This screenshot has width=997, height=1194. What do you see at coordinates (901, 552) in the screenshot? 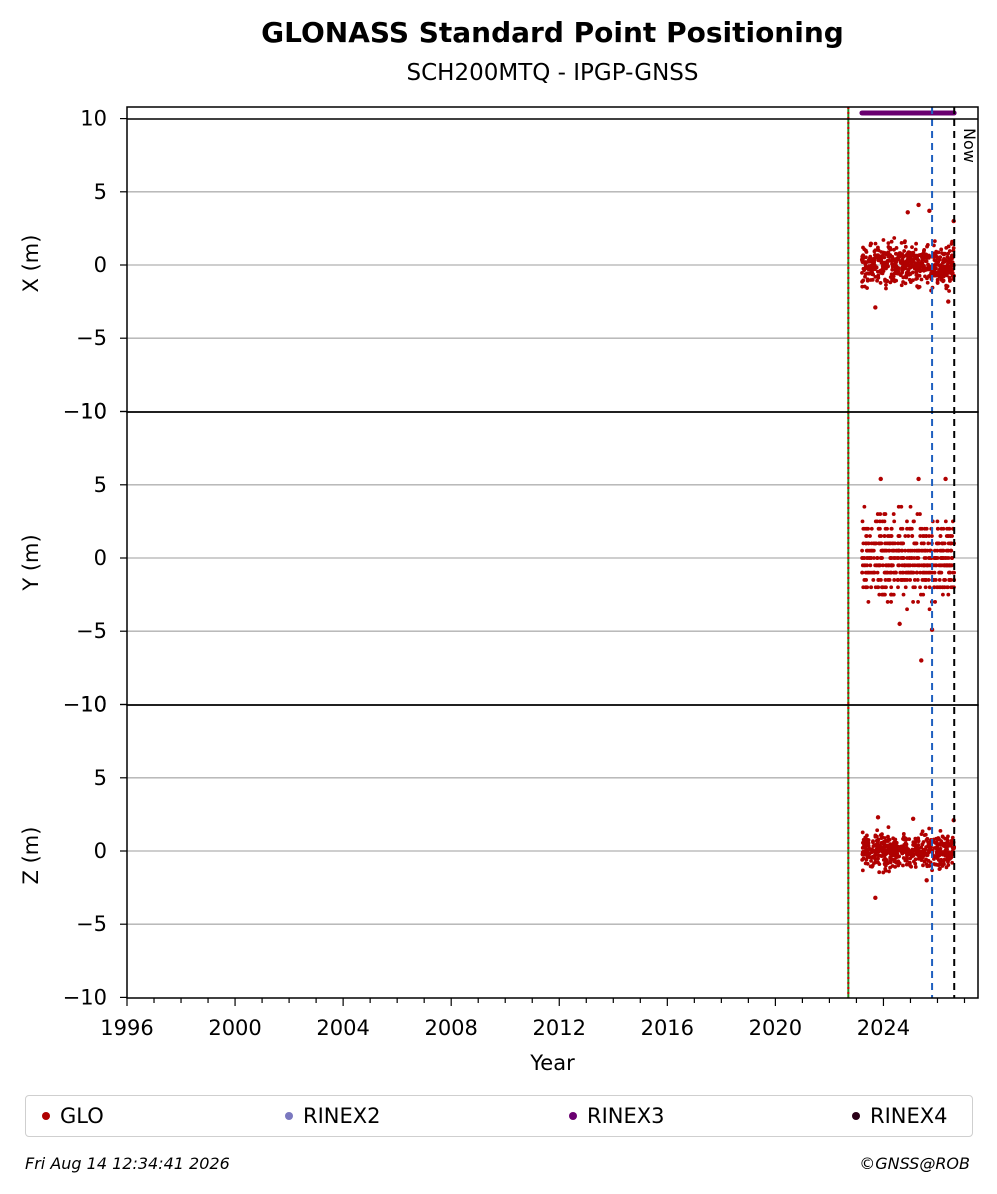
I see `vertical-markers` at bounding box center [901, 552].